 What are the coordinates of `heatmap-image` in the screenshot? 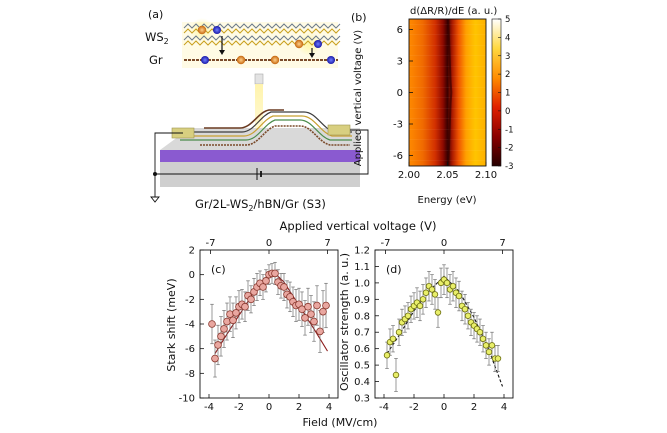 It's located at (447, 92).